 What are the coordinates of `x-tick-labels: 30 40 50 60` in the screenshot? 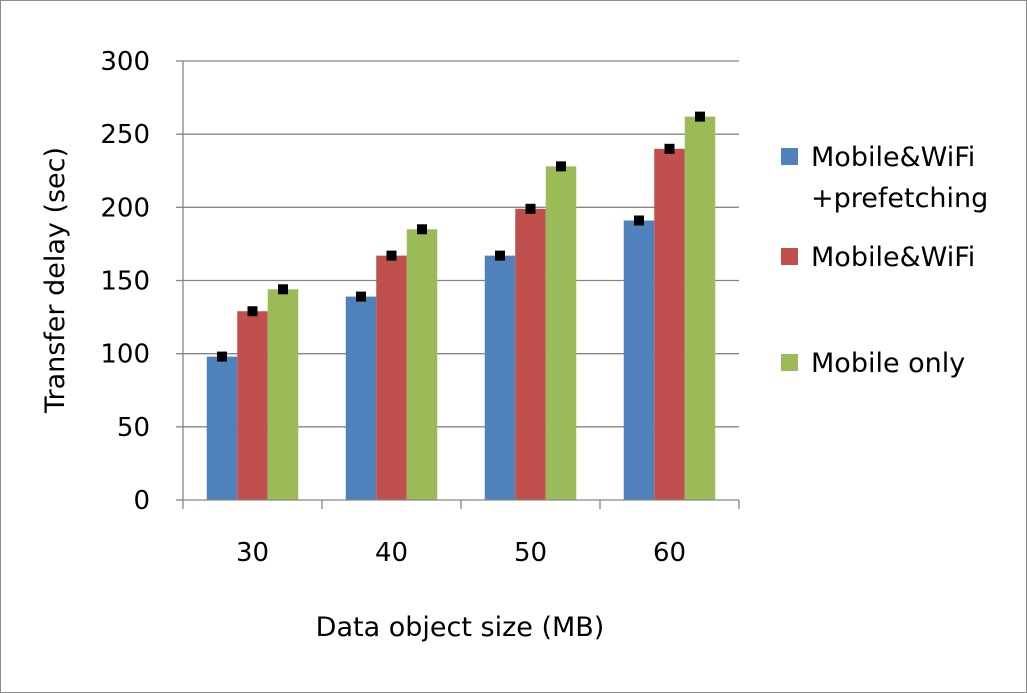 It's located at (461, 553).